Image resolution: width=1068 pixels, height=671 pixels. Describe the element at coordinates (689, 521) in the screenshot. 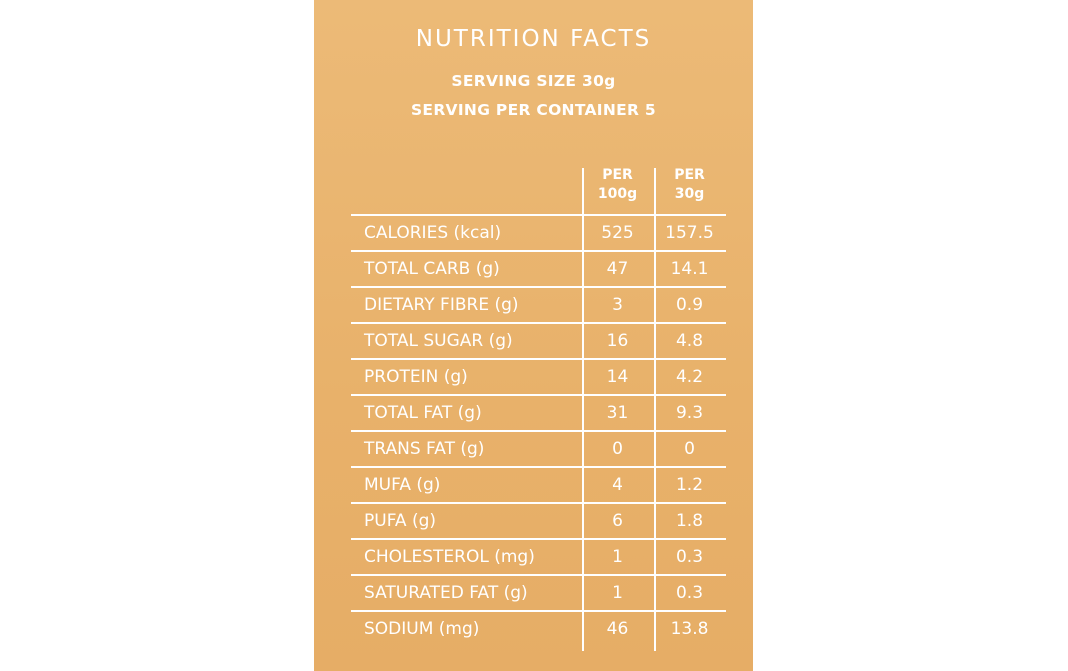

I see `value-per-30g: 1.8` at that location.